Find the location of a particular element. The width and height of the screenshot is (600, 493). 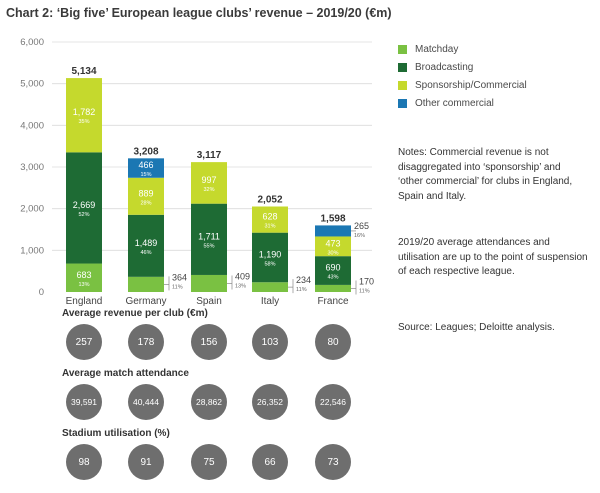

bar-value-label: 466 is located at coordinates (145, 165).